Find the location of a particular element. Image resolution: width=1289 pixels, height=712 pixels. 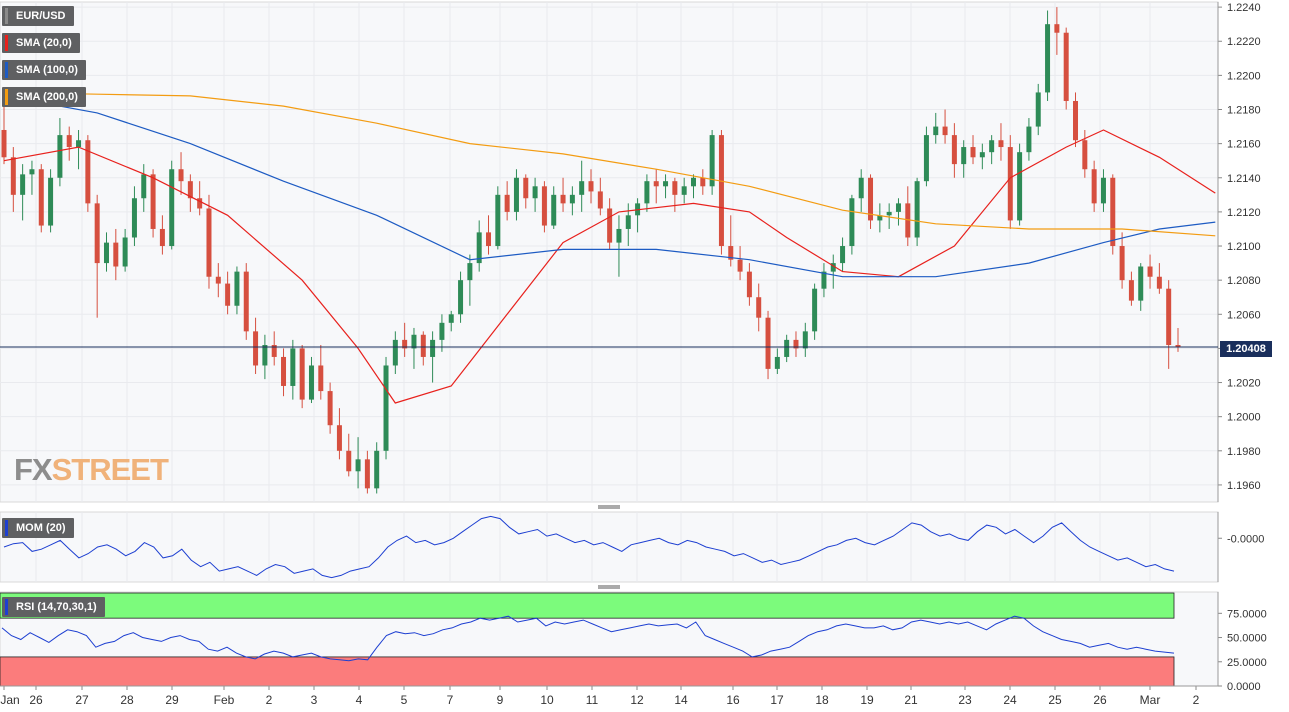

x-tick-label: Feb is located at coordinates (224, 700).